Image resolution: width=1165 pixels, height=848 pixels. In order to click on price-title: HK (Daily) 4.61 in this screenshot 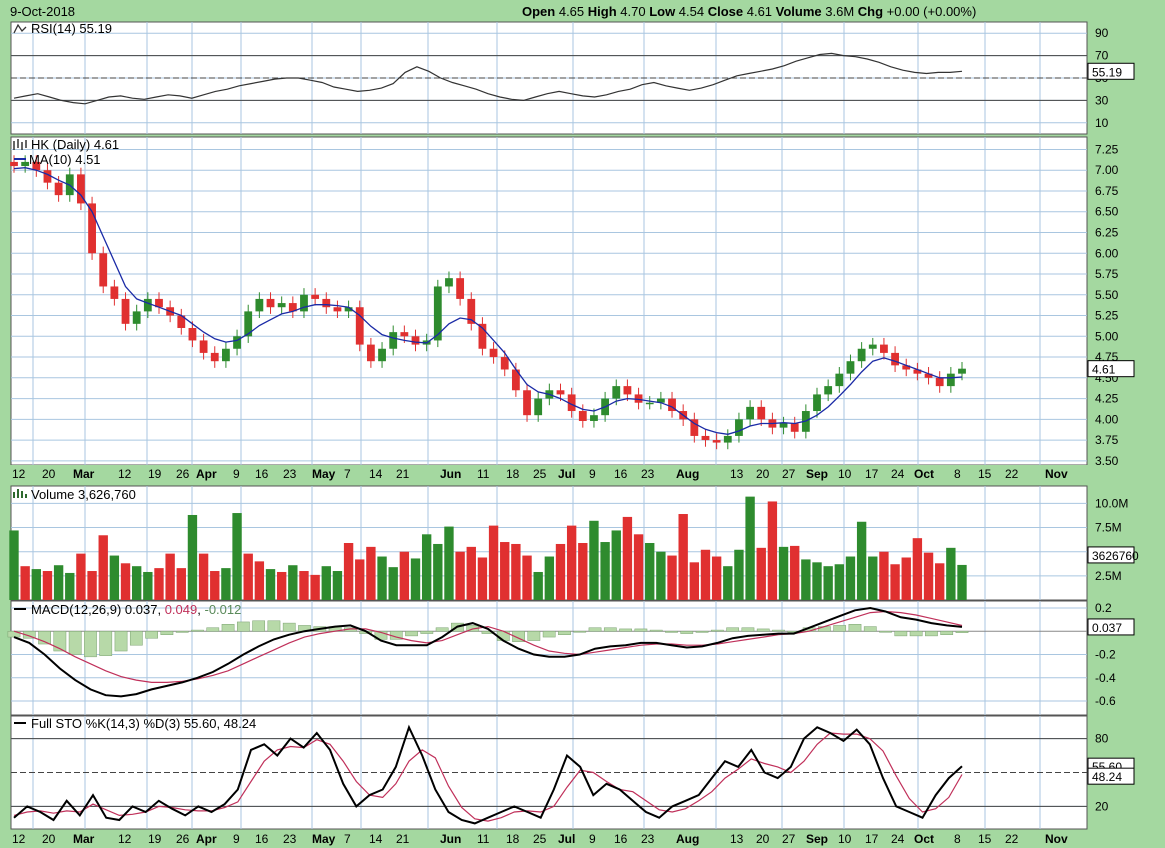, I will do `click(75, 144)`.